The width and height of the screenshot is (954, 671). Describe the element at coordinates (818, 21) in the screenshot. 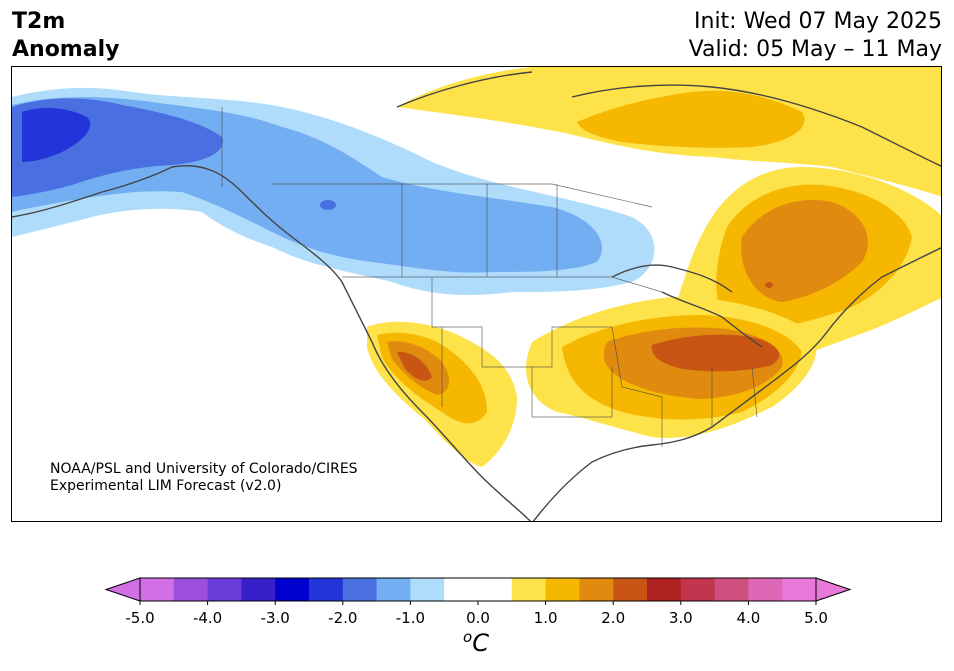

I see `init-date: Init: Wed 07 May 2025` at that location.